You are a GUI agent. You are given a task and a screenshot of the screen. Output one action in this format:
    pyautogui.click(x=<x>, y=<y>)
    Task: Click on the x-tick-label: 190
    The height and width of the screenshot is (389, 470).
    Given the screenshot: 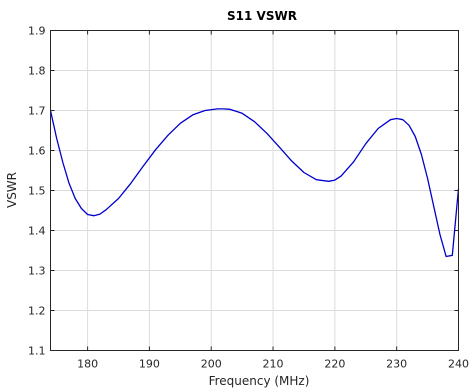 What is the action you would take?
    pyautogui.click(x=149, y=364)
    